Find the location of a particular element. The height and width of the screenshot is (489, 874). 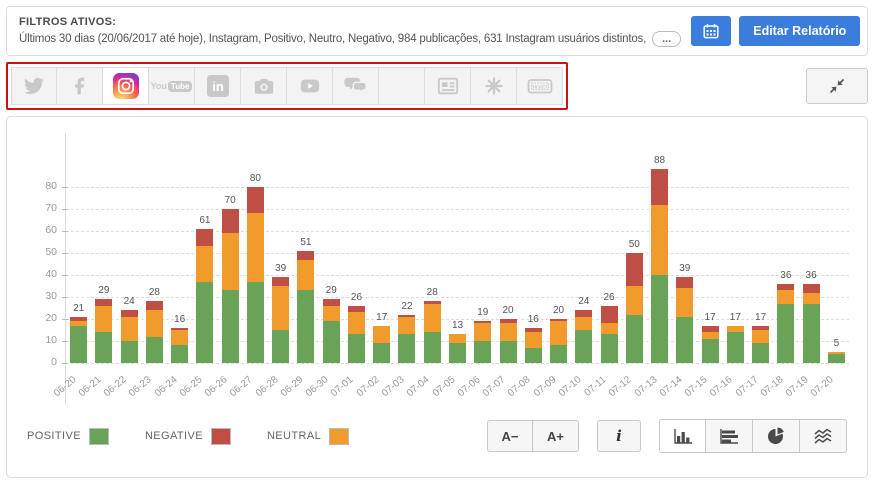

edit-report-button: Editar Relatório is located at coordinates (800, 31).